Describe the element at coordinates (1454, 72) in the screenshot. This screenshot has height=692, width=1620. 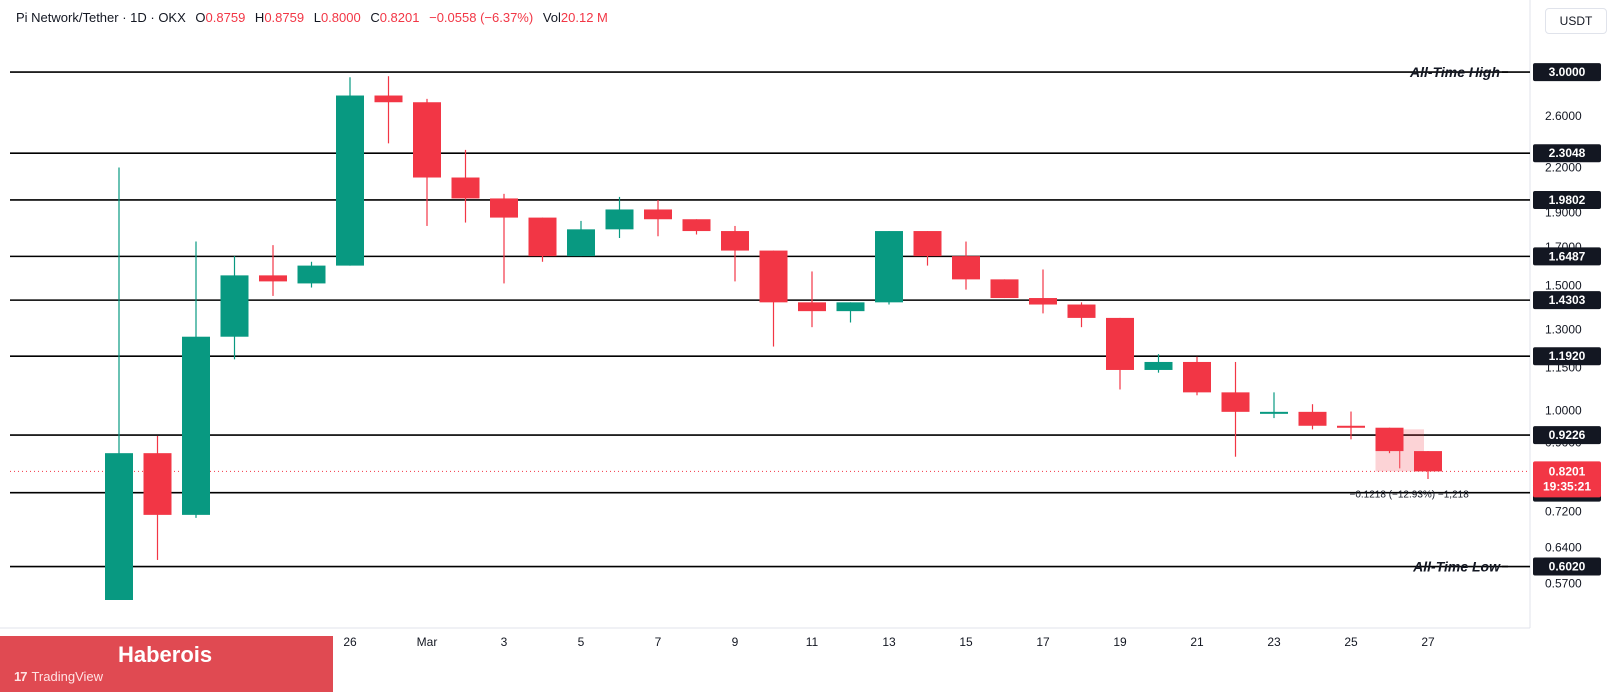
I see `level-name: All-Time High` at that location.